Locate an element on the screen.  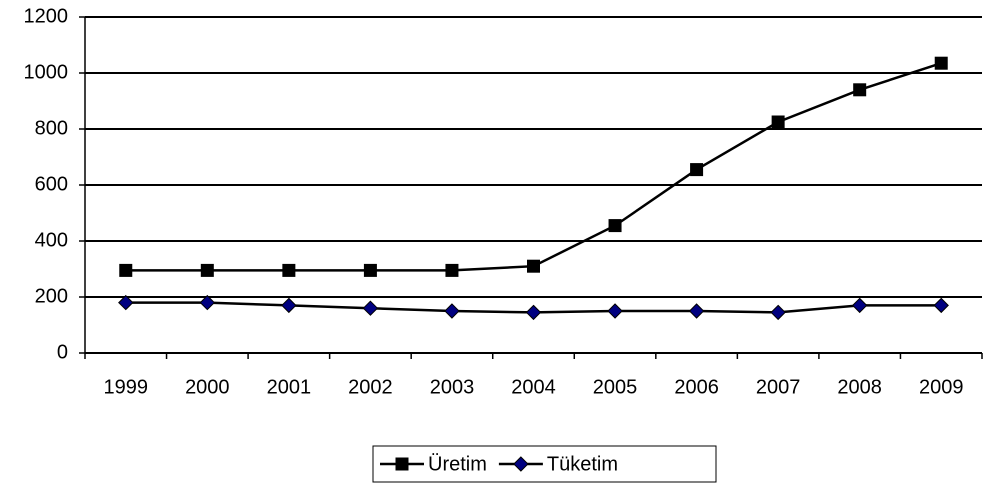
y-tick-label: 1000 is located at coordinates (46, 72).